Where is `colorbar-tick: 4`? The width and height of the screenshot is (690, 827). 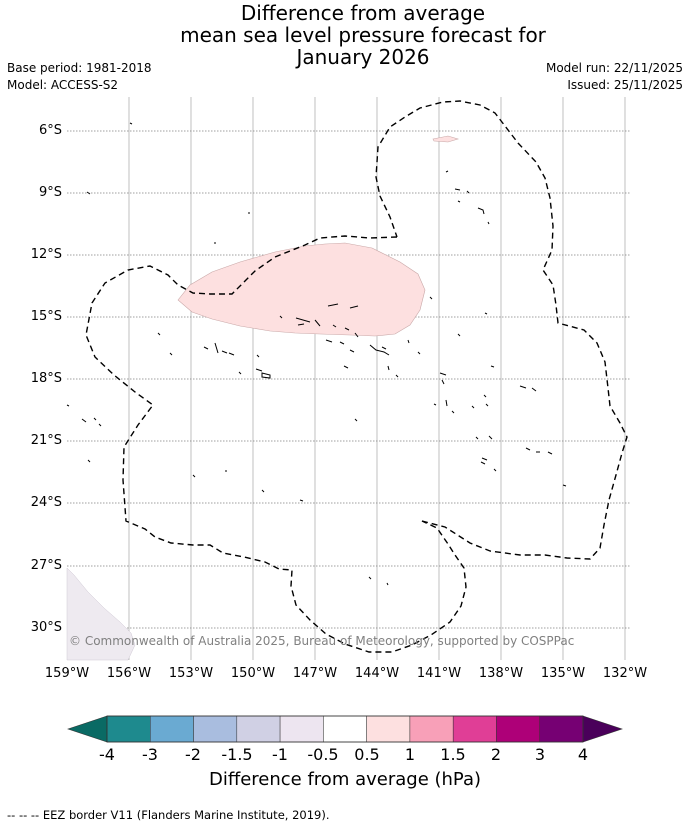 colorbar-tick: 4 is located at coordinates (583, 754).